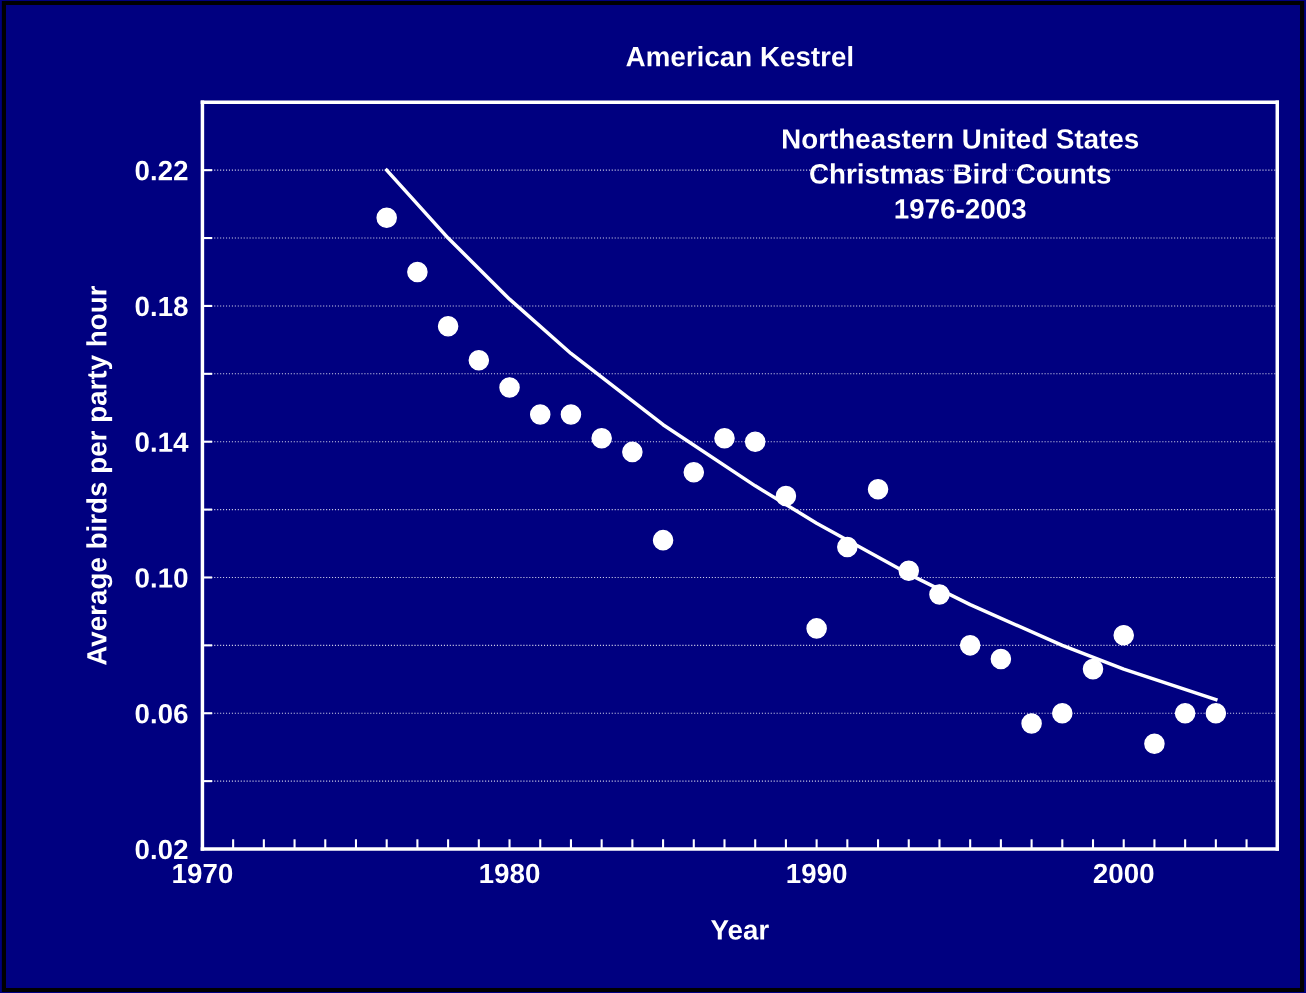 This screenshot has width=1306, height=993. What do you see at coordinates (161, 849) in the screenshot?
I see `y-tick-label: 0.02` at bounding box center [161, 849].